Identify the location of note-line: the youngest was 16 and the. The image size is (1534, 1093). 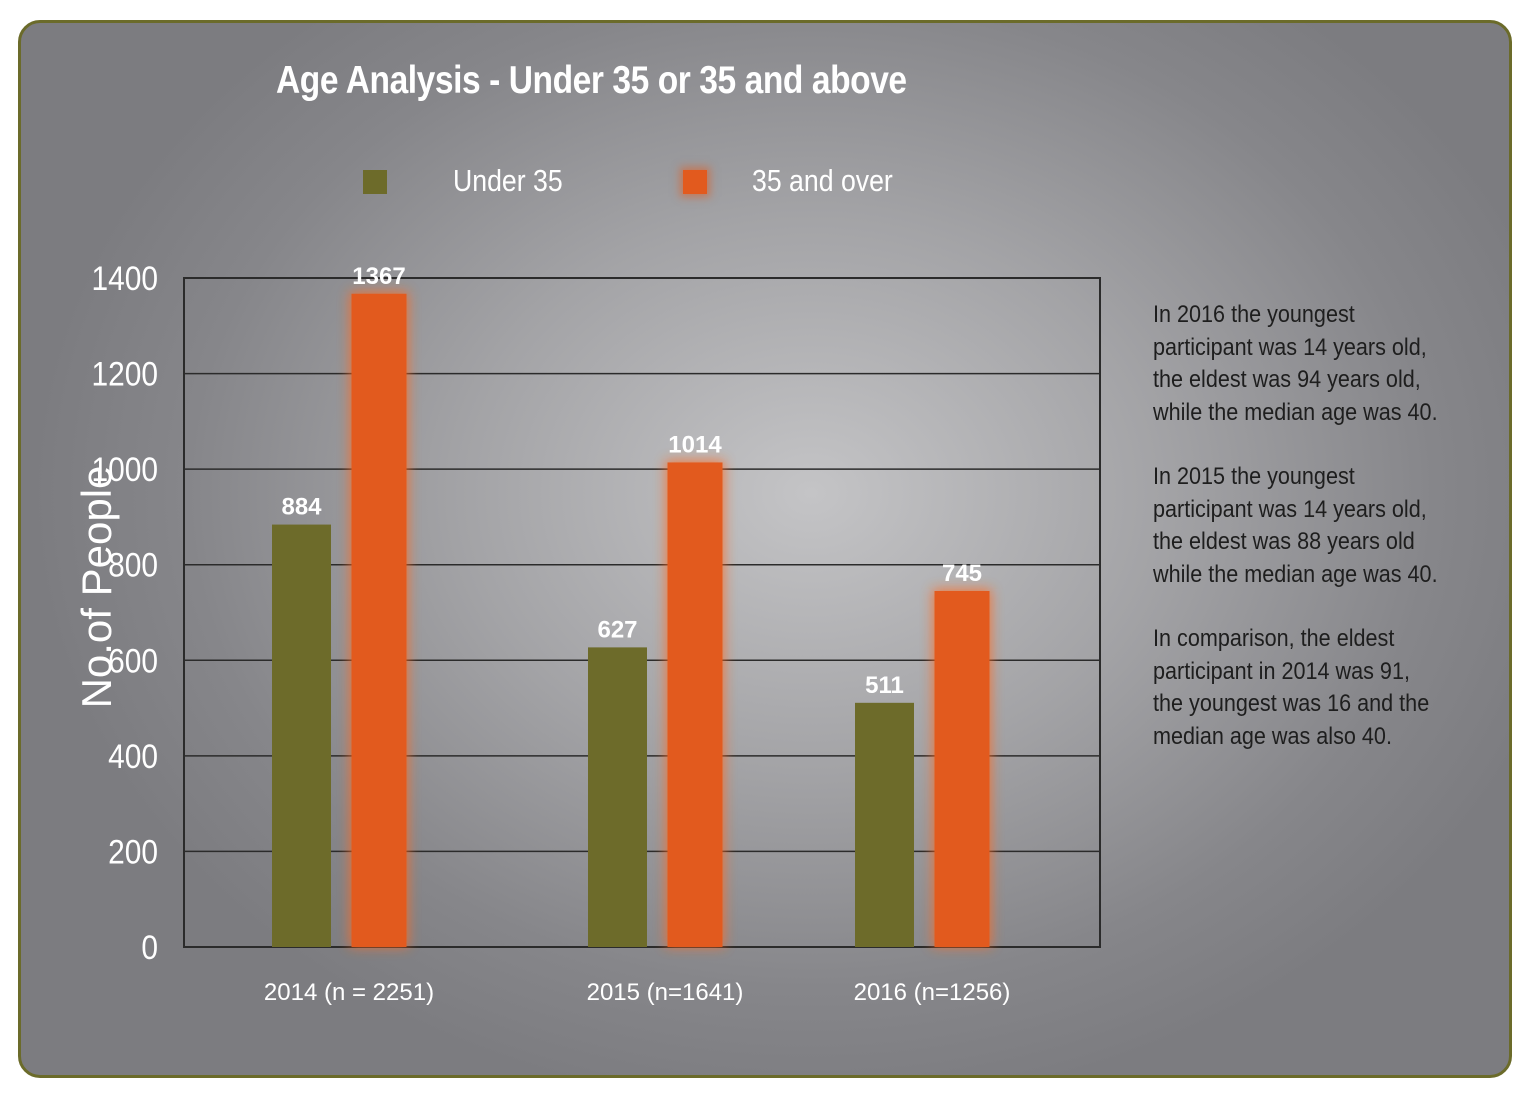
(1291, 703).